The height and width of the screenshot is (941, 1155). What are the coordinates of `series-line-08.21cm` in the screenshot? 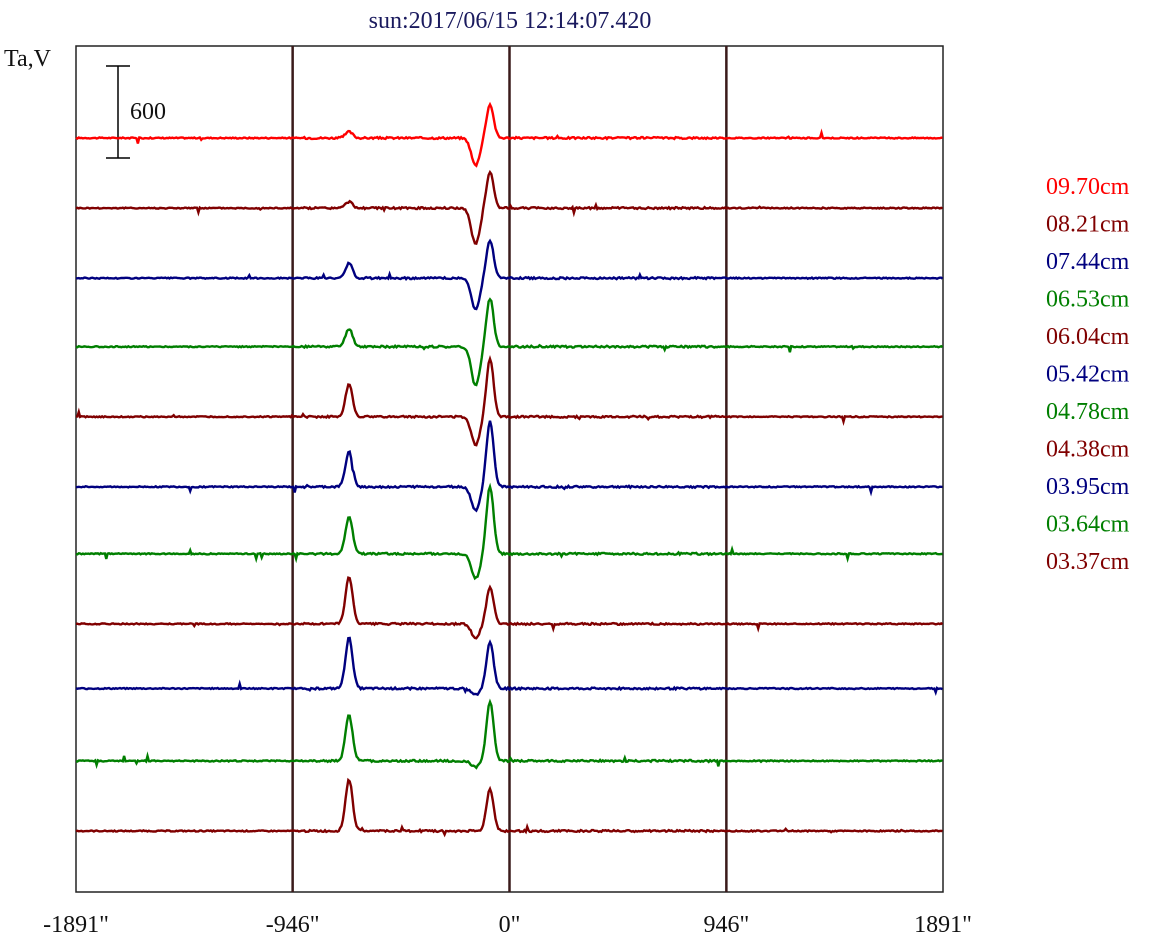 It's located at (509, 207).